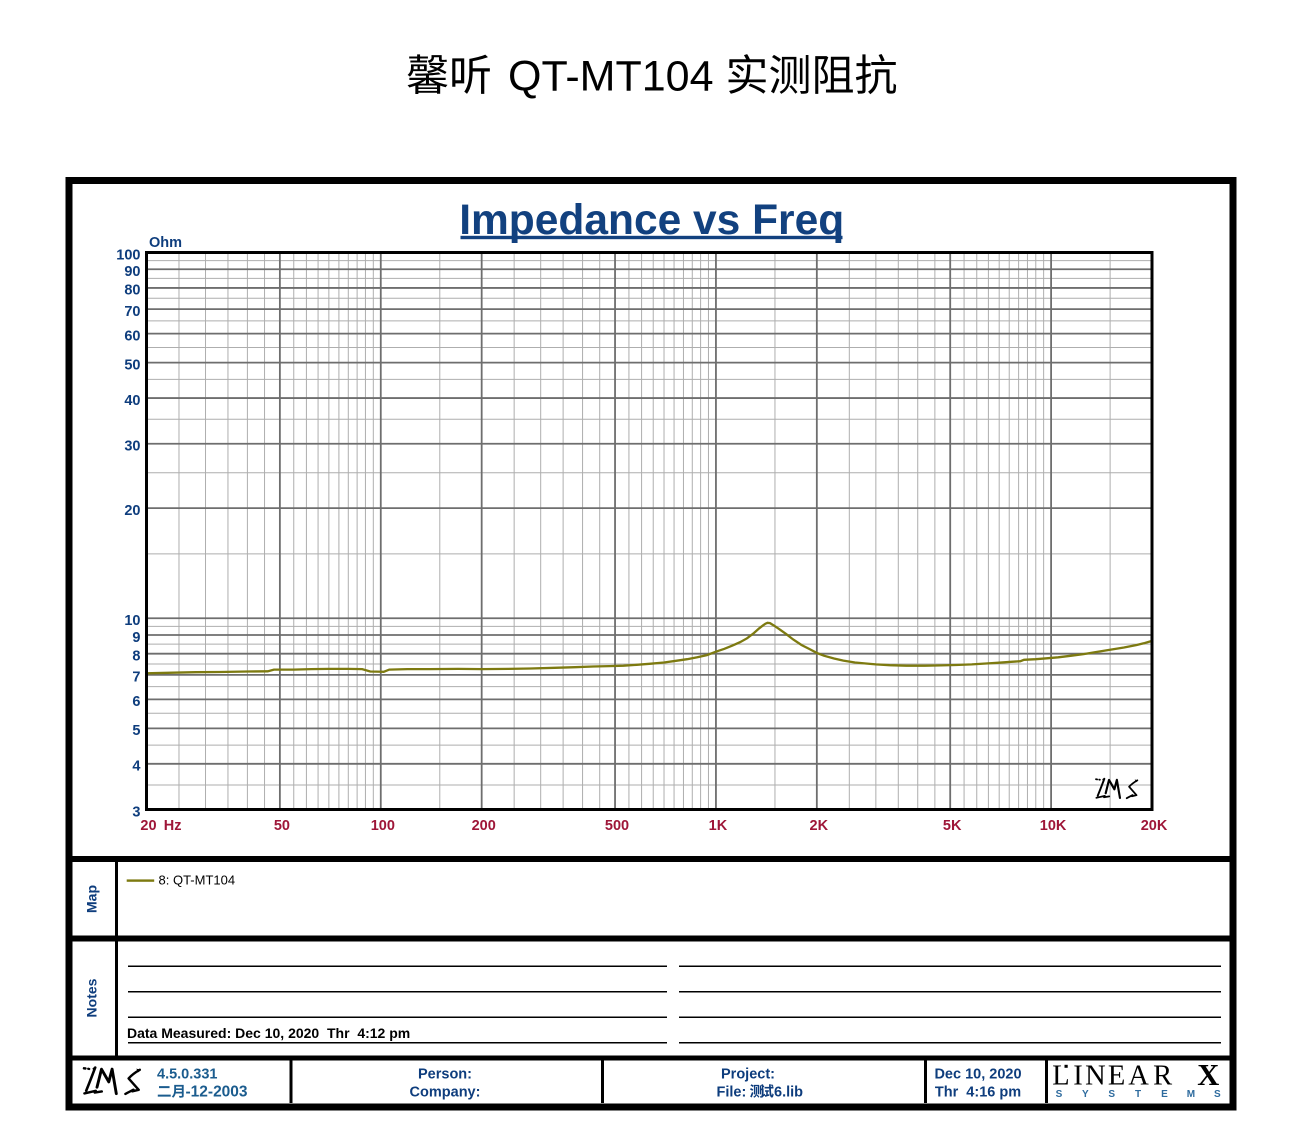 The image size is (1300, 1128). What do you see at coordinates (718, 826) in the screenshot?
I see `svg-text: 1K` at bounding box center [718, 826].